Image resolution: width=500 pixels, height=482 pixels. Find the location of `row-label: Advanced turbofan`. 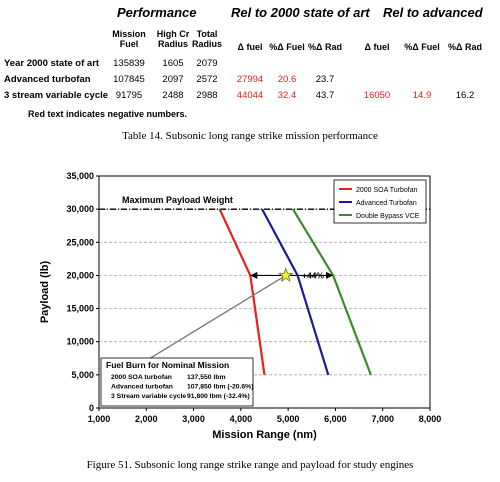

row-label: Advanced turbofan is located at coordinates (47, 79).